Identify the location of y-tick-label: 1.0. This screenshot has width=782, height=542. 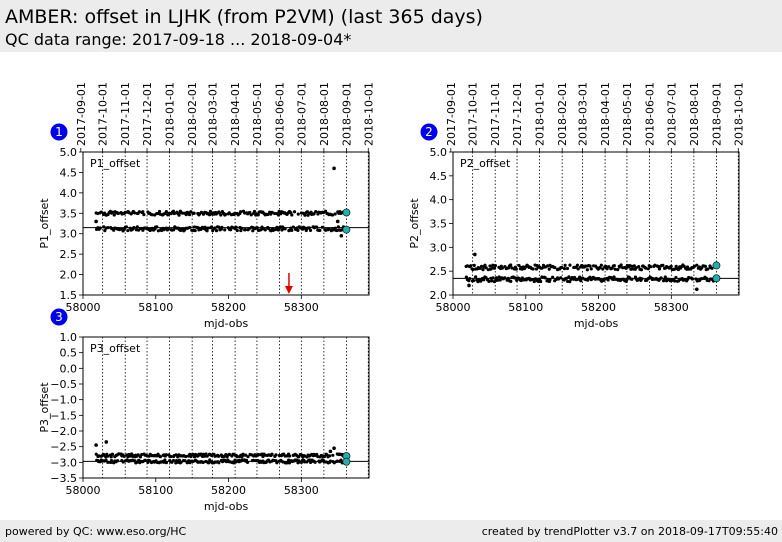
(69, 337).